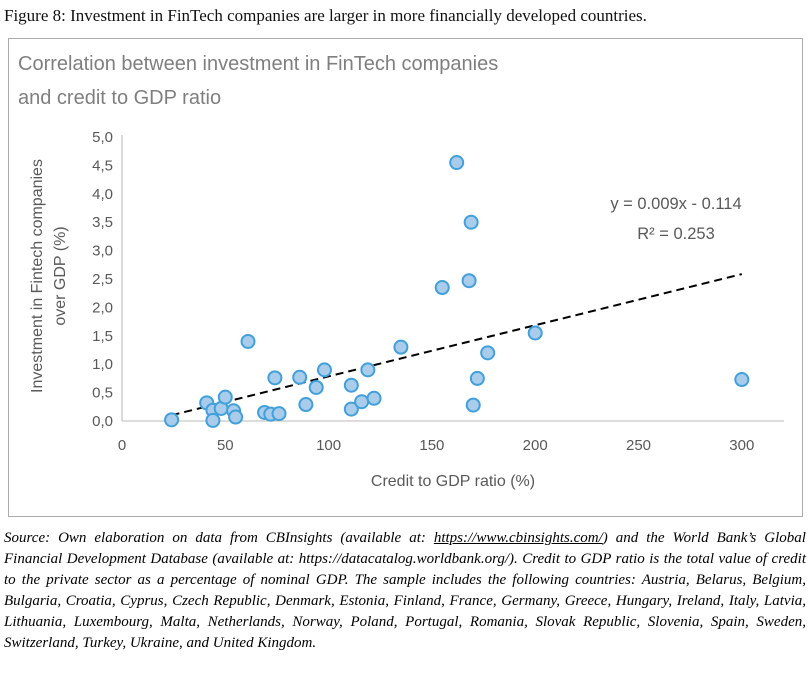  I want to click on x-tick-label: 100, so click(328, 445).